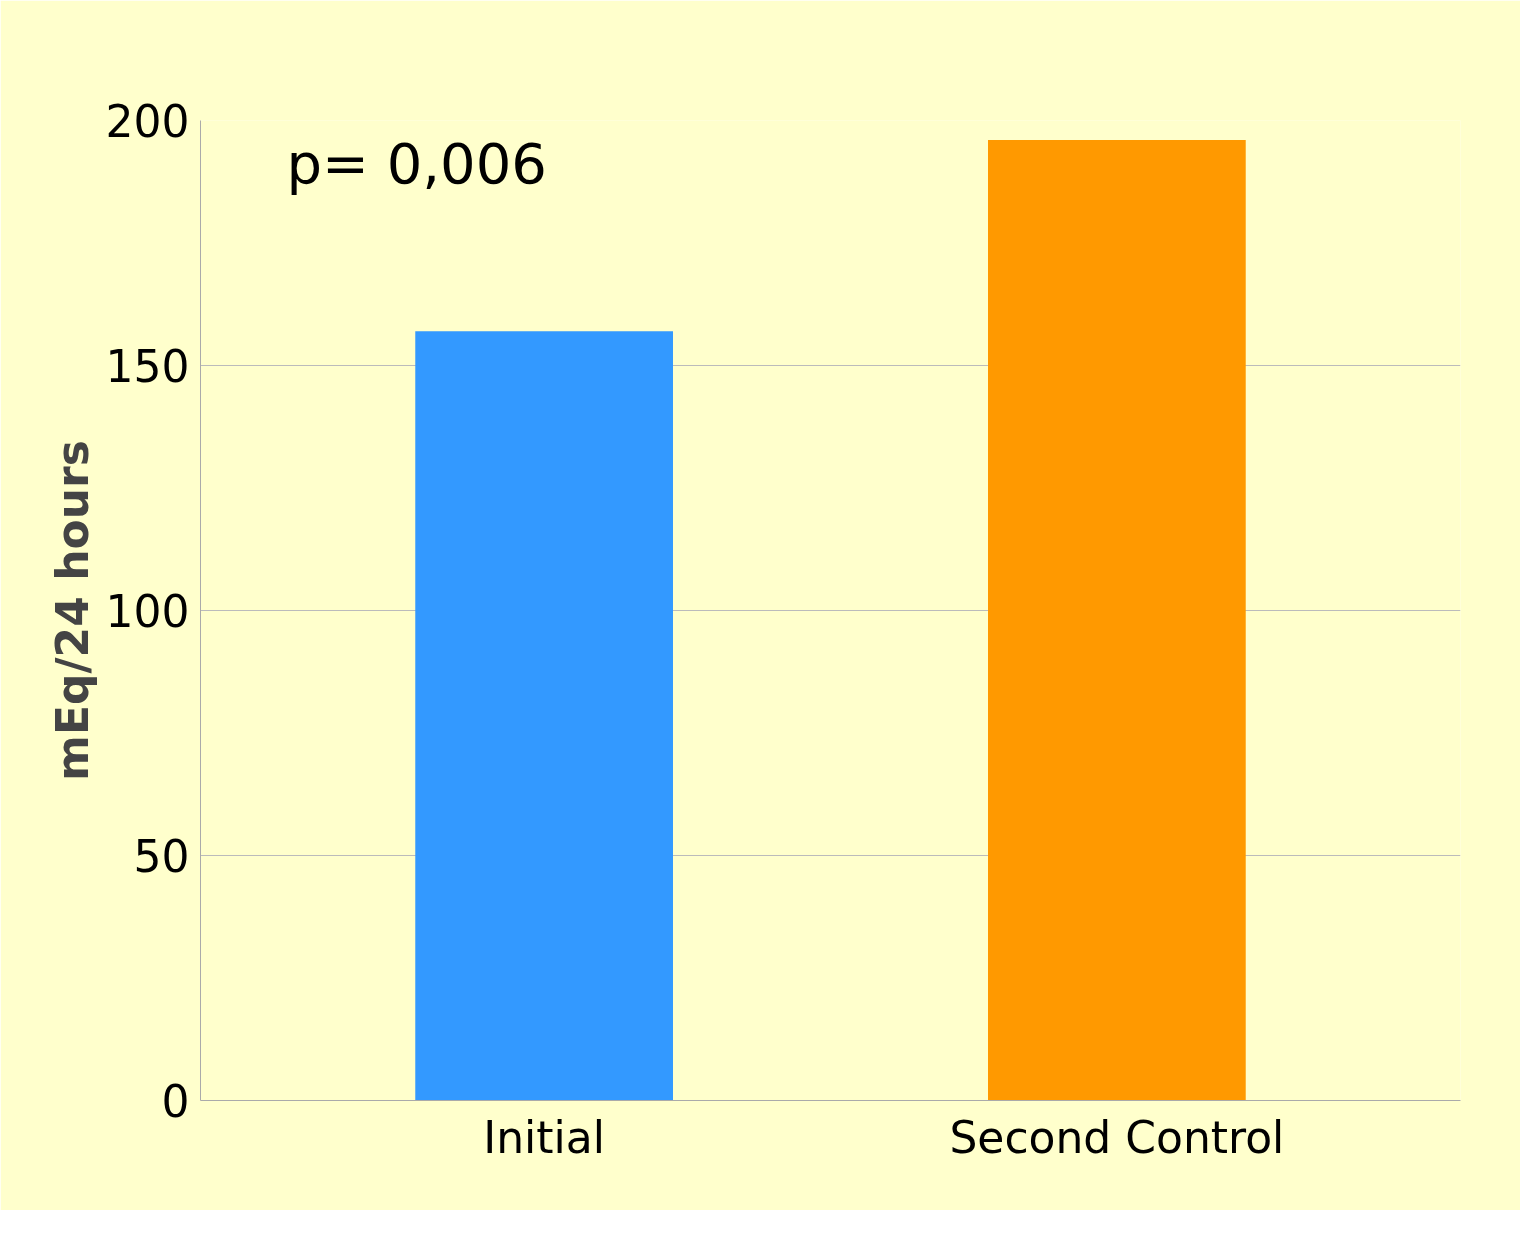 The image size is (1539, 1234). Describe the element at coordinates (544, 1137) in the screenshot. I see `x-tick-label: Initial` at that location.